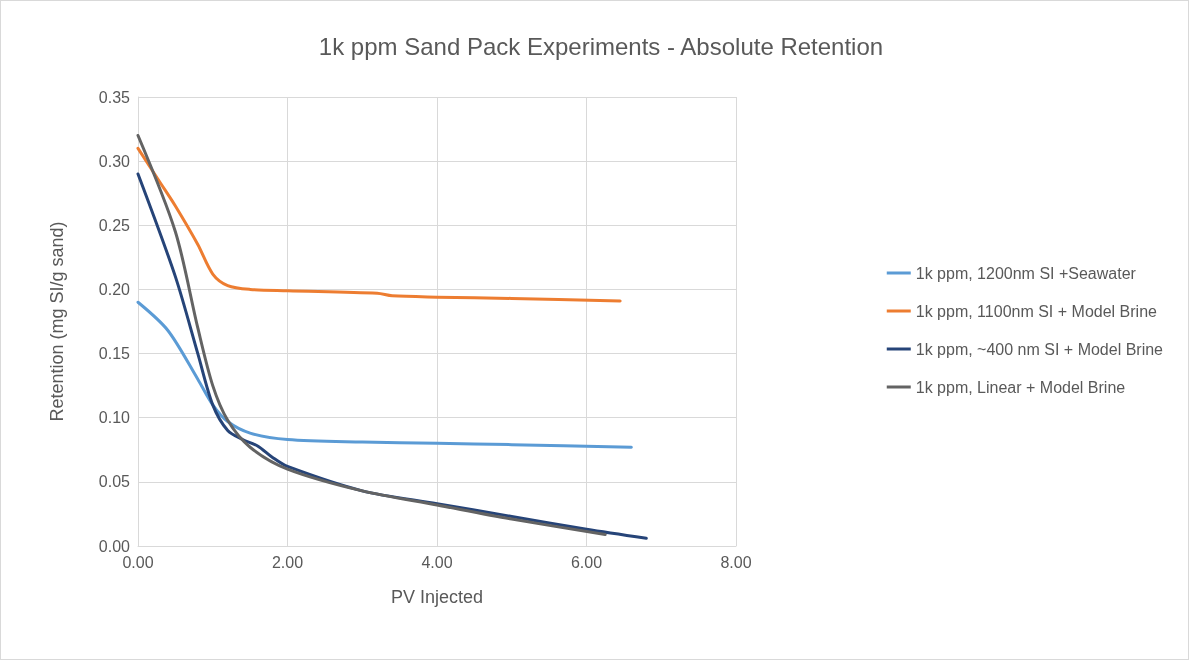 The height and width of the screenshot is (660, 1189). I want to click on x-tick-label: 8.00, so click(736, 562).